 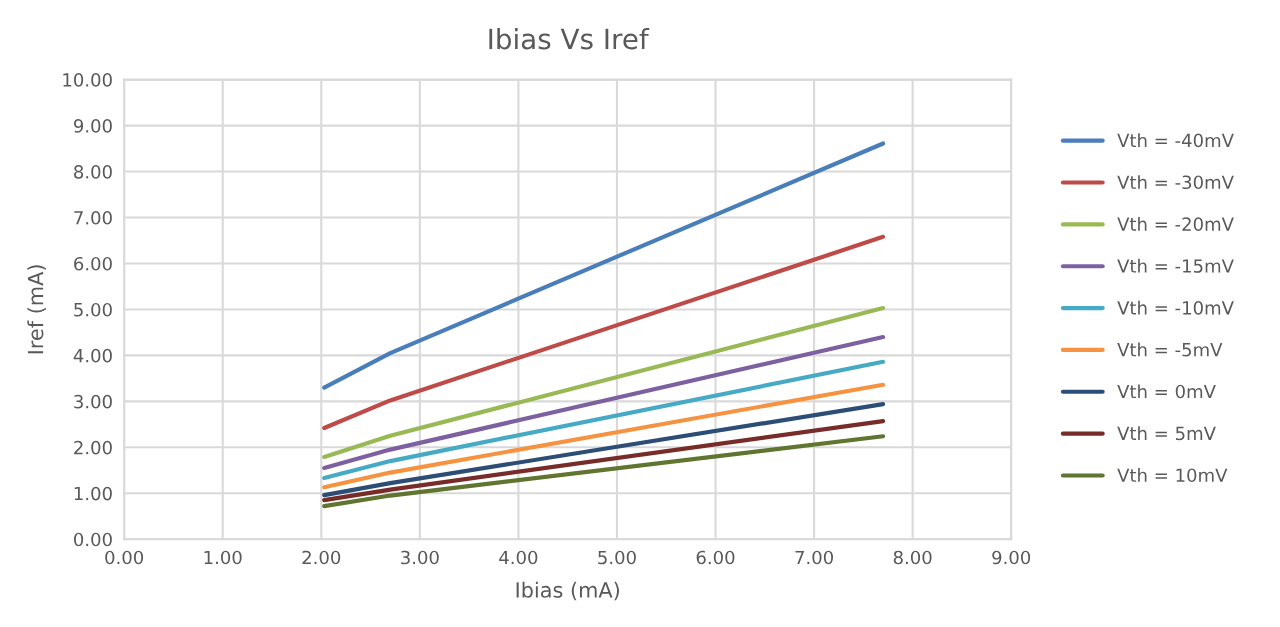 What do you see at coordinates (1172, 475) in the screenshot?
I see `legend-label: Vth = 10mV` at bounding box center [1172, 475].